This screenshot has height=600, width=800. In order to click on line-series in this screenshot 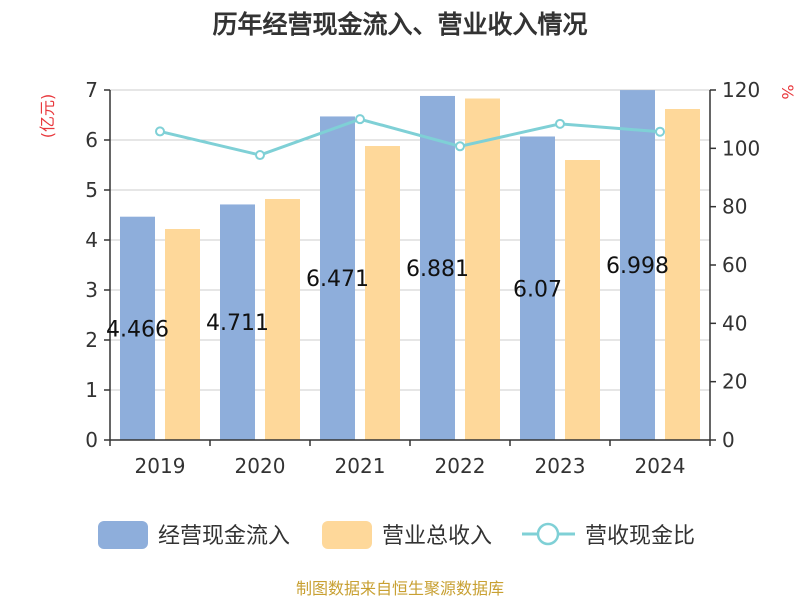, I will do `click(410, 137)`.